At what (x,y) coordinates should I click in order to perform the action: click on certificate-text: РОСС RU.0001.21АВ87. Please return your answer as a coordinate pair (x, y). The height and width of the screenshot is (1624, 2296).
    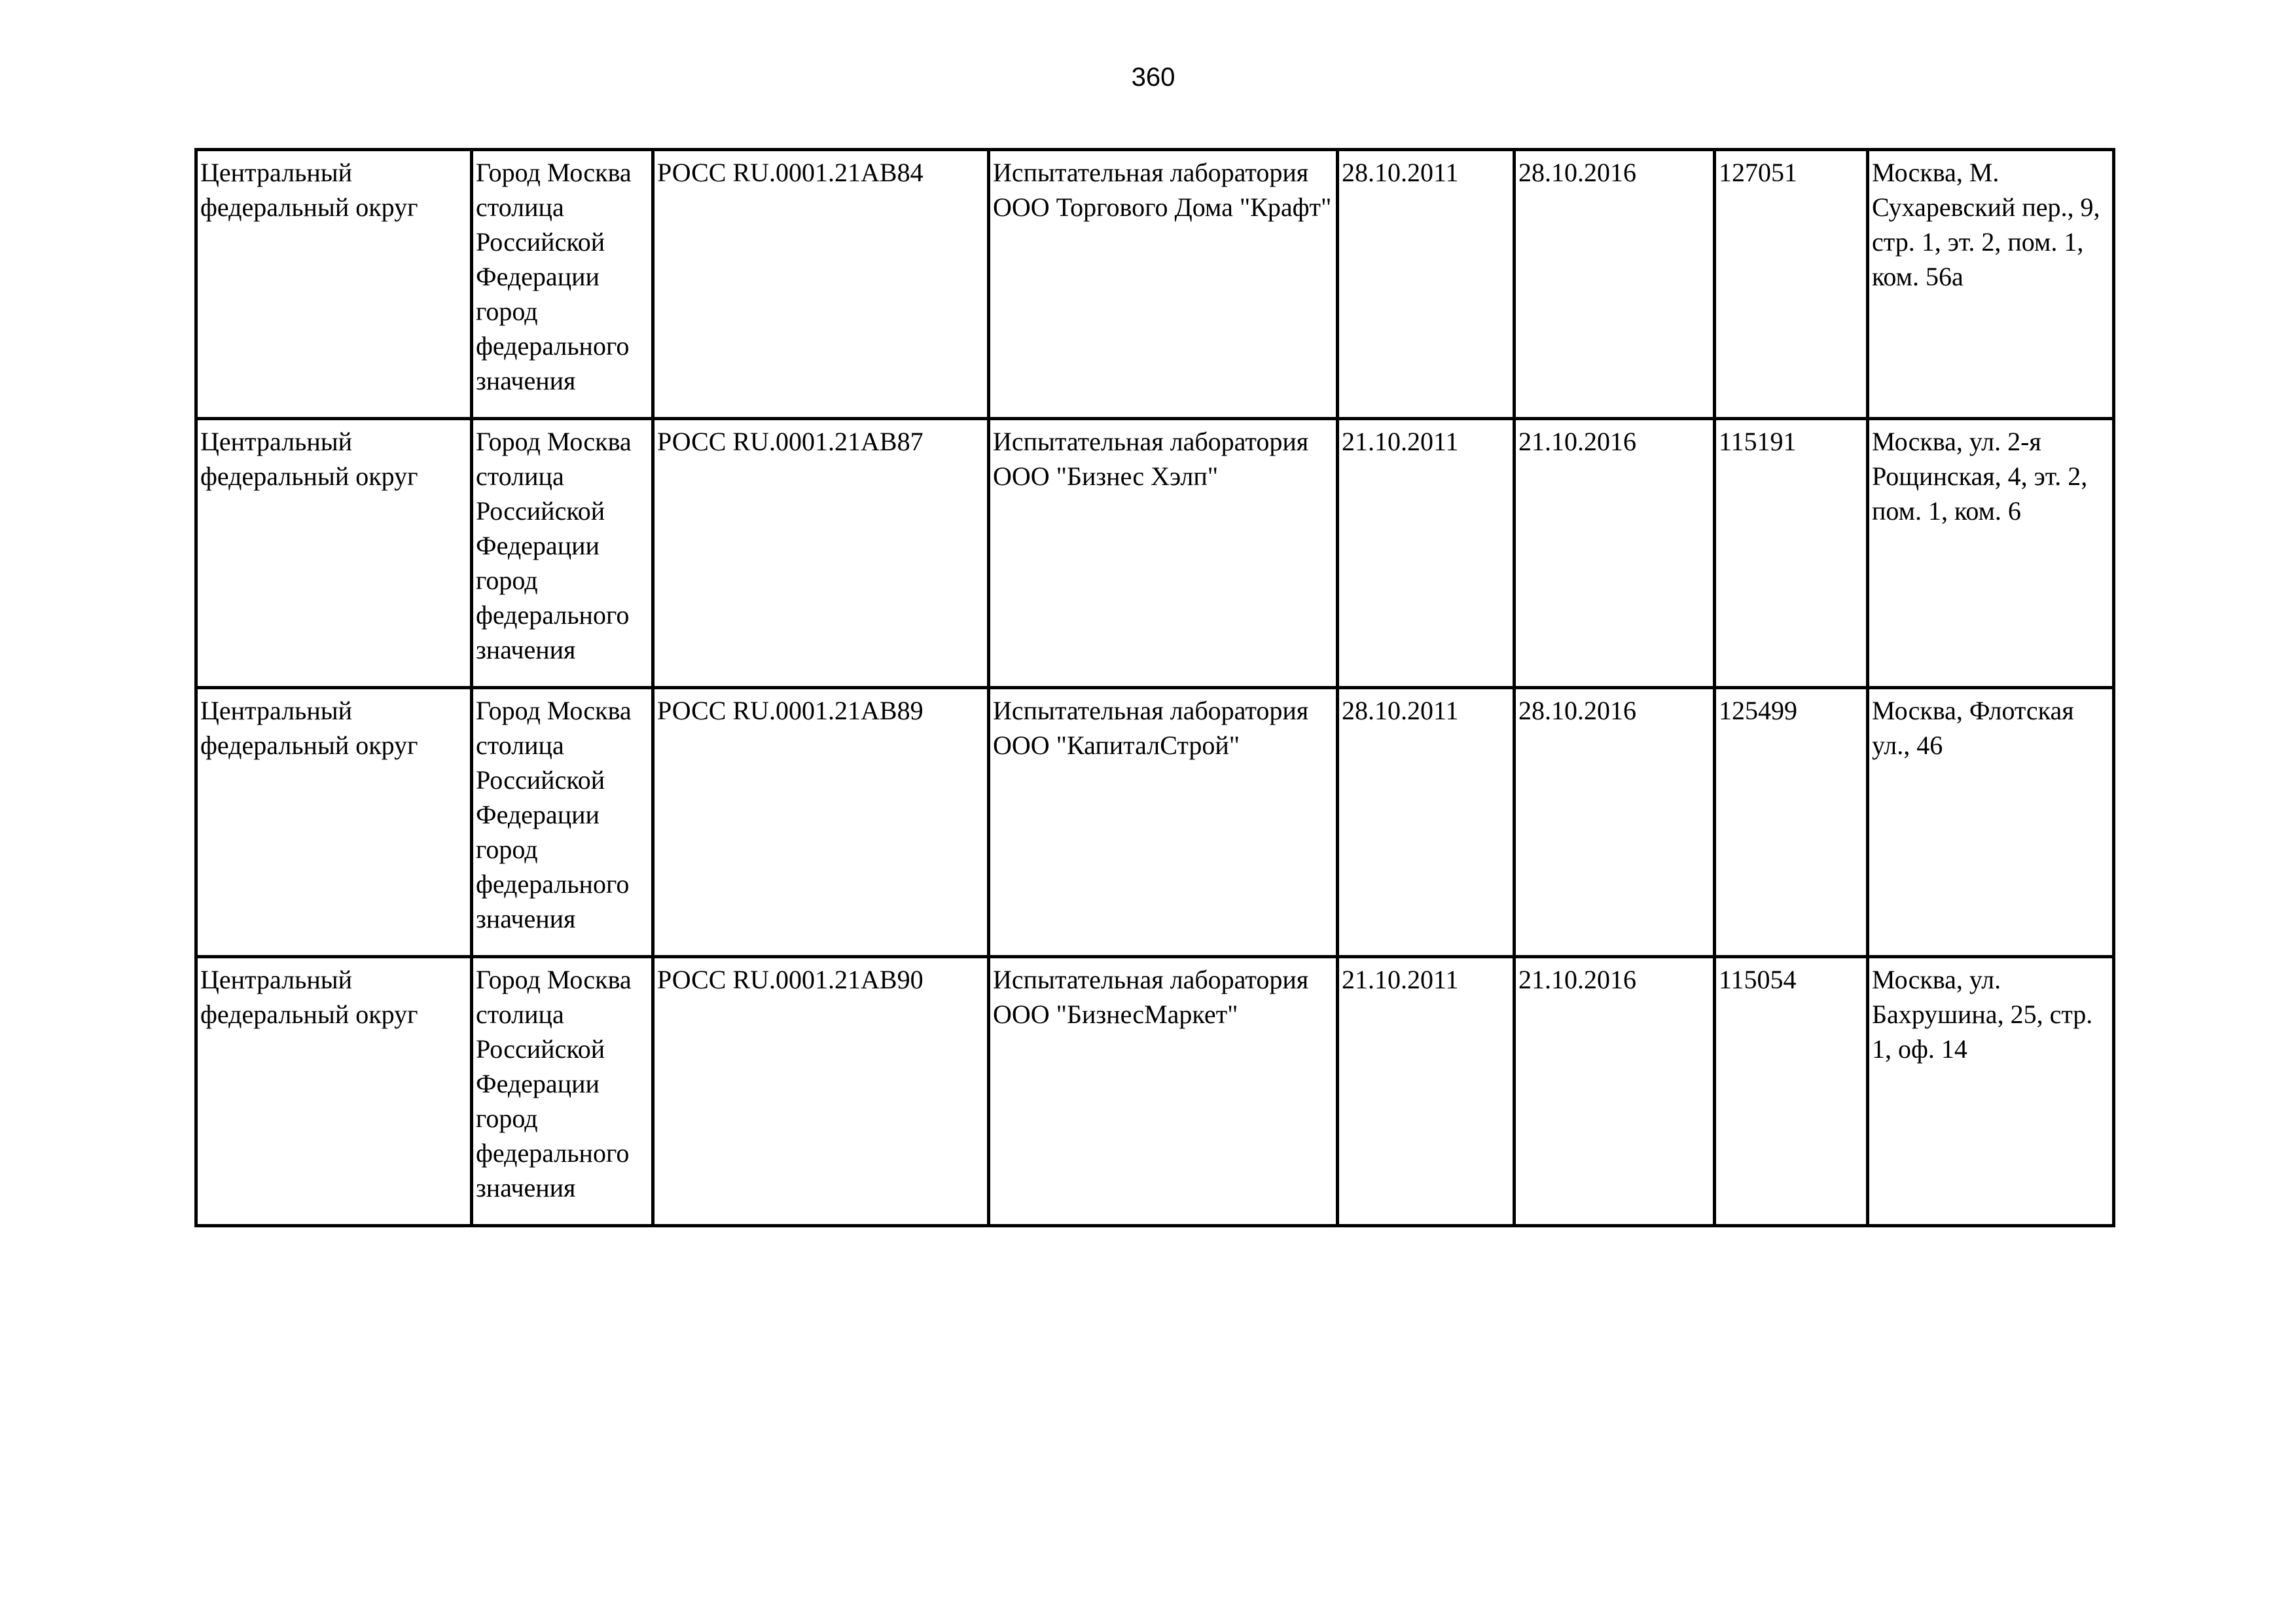
    Looking at the image, I should click on (790, 441).